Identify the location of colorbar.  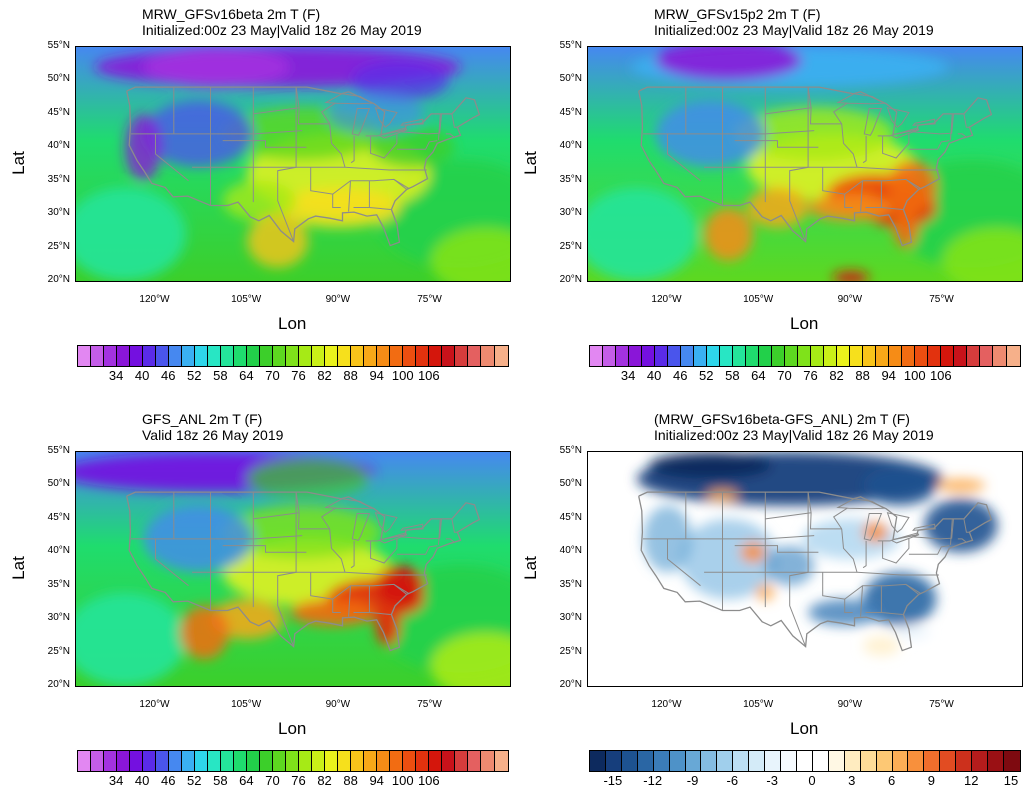
(805, 356).